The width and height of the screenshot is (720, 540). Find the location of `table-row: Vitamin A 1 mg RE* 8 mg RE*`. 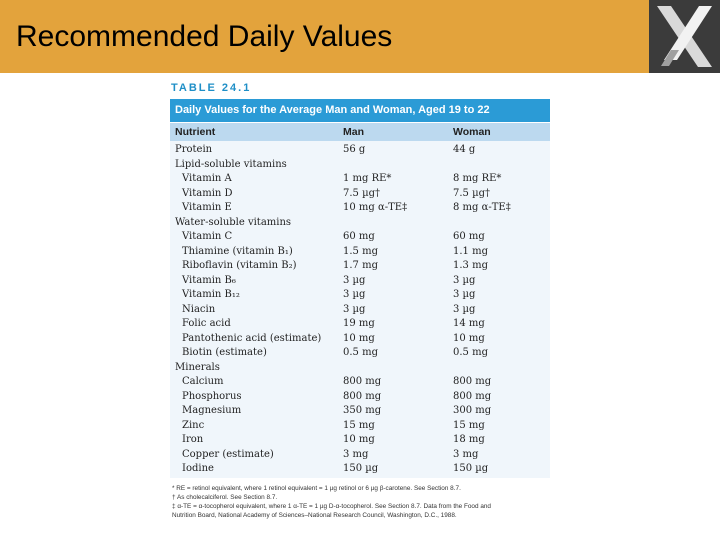

table-row: Vitamin A 1 mg RE* 8 mg RE* is located at coordinates (360, 180).